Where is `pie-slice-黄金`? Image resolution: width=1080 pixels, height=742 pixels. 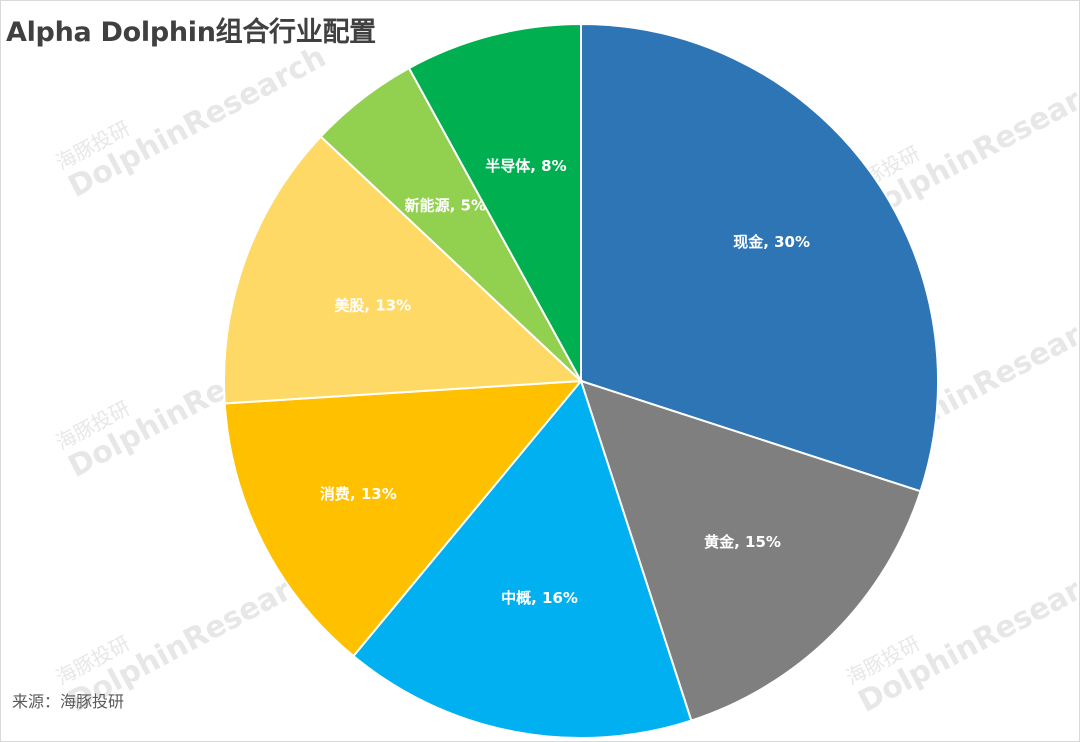 pie-slice-黄金 is located at coordinates (750, 550).